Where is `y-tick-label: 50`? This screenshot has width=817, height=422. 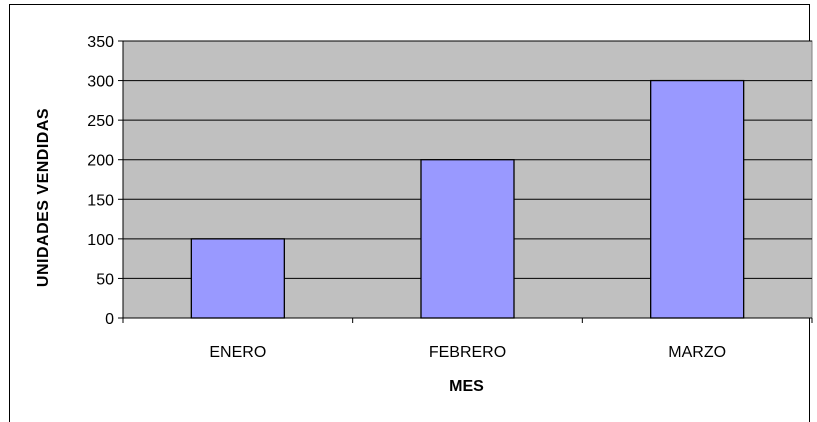
y-tick-label: 50 is located at coordinates (105, 279).